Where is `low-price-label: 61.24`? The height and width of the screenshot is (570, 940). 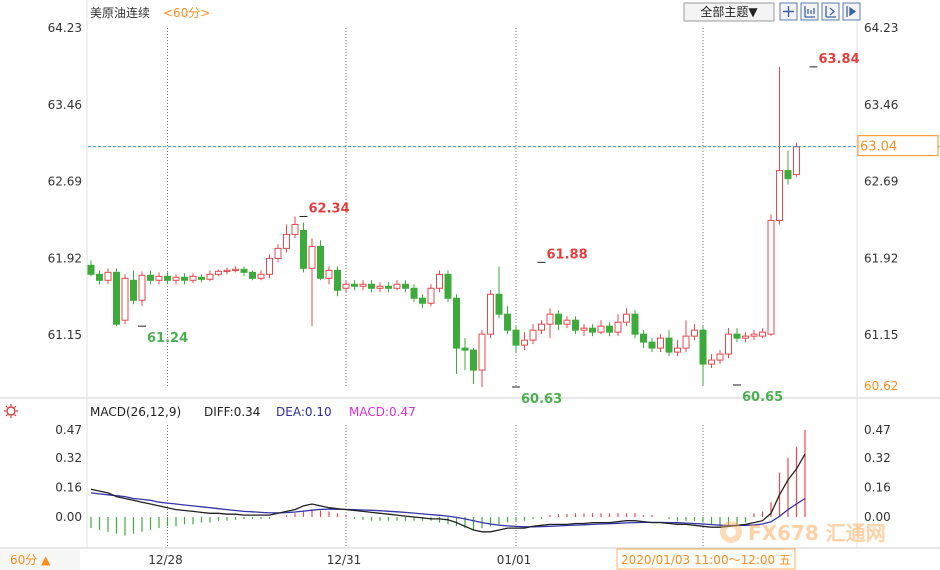
low-price-label: 61.24 is located at coordinates (167, 338).